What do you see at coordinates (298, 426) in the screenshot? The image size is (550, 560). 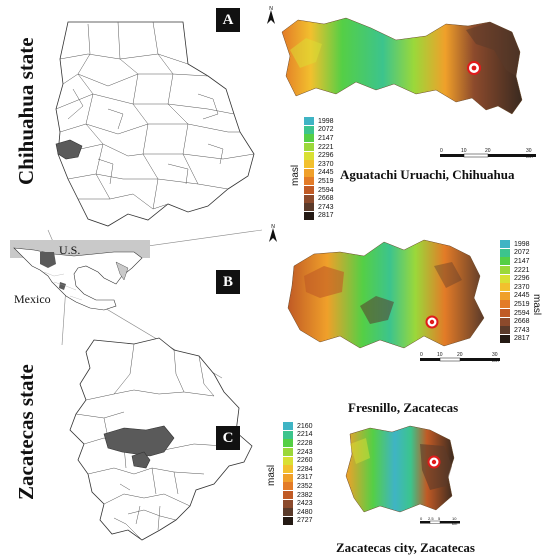 I see `legend-row: 2160` at bounding box center [298, 426].